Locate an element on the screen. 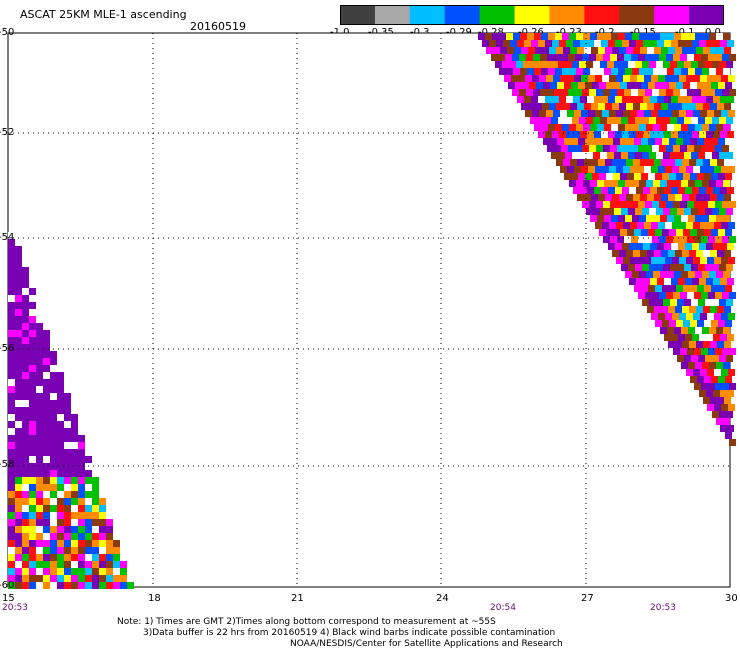 Image resolution: width=740 pixels, height=650 pixels. lon-tick-label: 18 is located at coordinates (154, 598).